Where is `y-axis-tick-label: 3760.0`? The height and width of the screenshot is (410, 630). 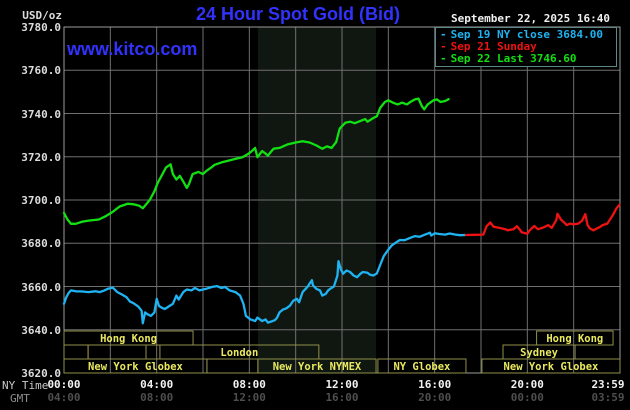
y-axis-tick-label: 3760.0 is located at coordinates (41, 71).